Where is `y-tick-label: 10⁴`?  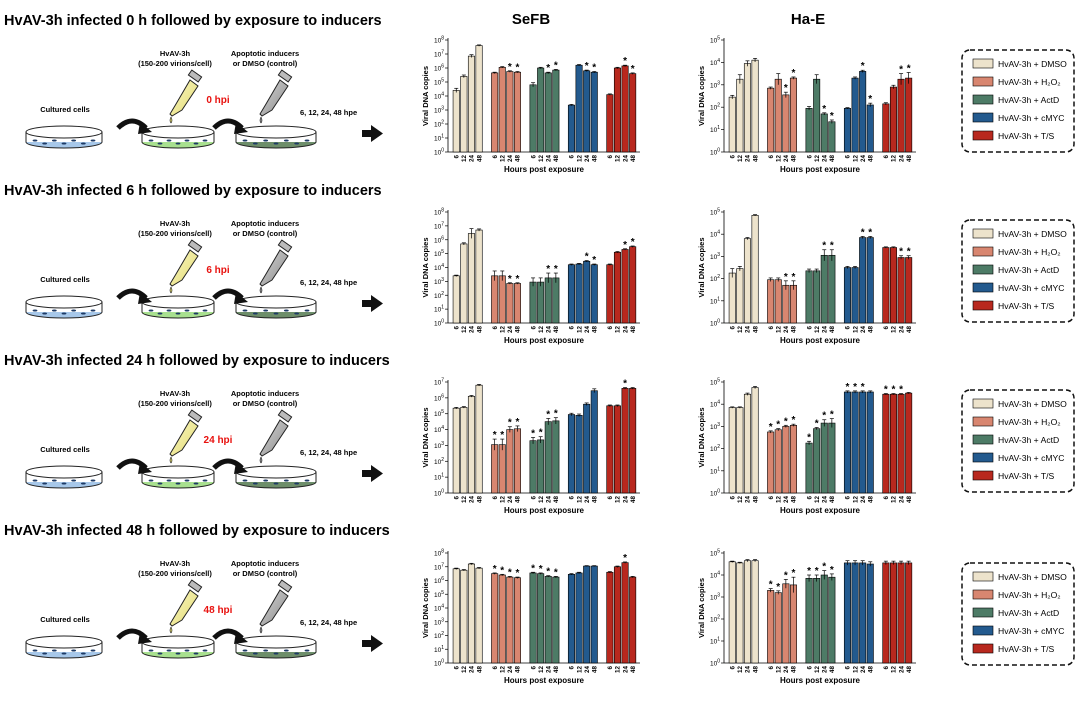 y-tick-label: 10⁴ is located at coordinates (439, 429).